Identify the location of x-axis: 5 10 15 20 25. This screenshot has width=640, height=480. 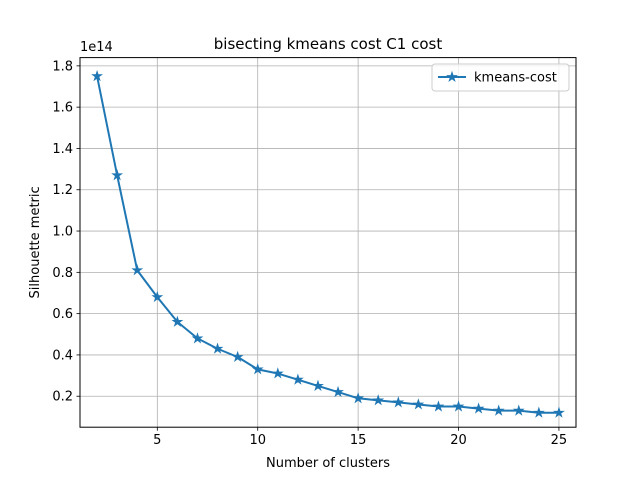
(360, 437).